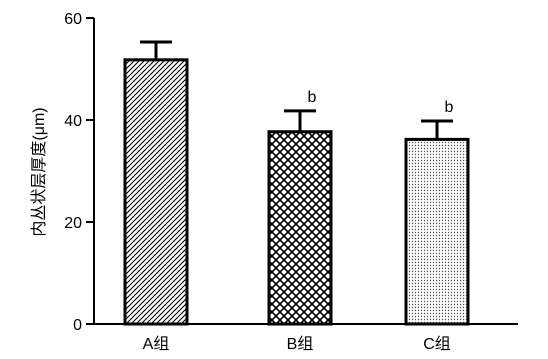  What do you see at coordinates (73, 121) in the screenshot?
I see `y-tick-label: 40` at bounding box center [73, 121].